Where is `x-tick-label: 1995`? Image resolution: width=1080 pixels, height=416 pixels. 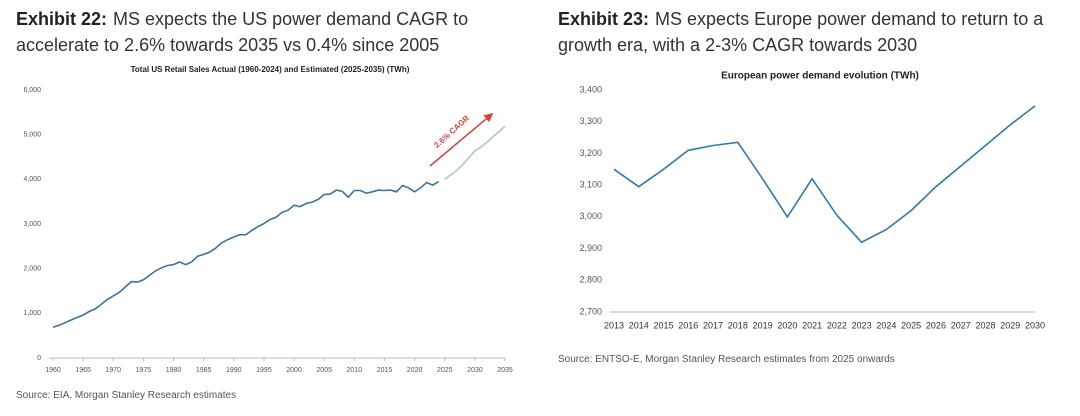
x-tick-label: 1995 is located at coordinates (264, 370).